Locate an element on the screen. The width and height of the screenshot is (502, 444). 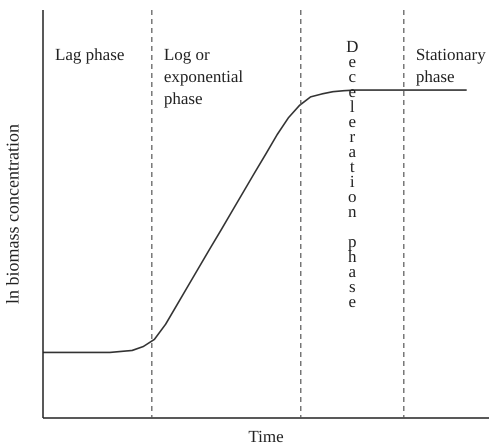
annotation: Log or exponential phase is located at coordinates (204, 76).